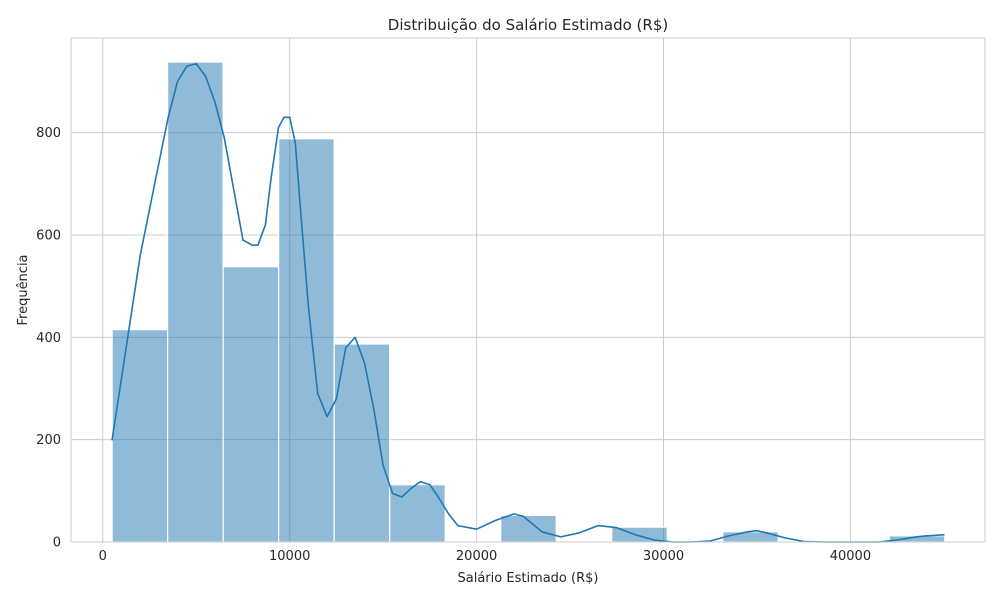  What do you see at coordinates (476, 556) in the screenshot?
I see `x-tick-label: 20000` at bounding box center [476, 556].